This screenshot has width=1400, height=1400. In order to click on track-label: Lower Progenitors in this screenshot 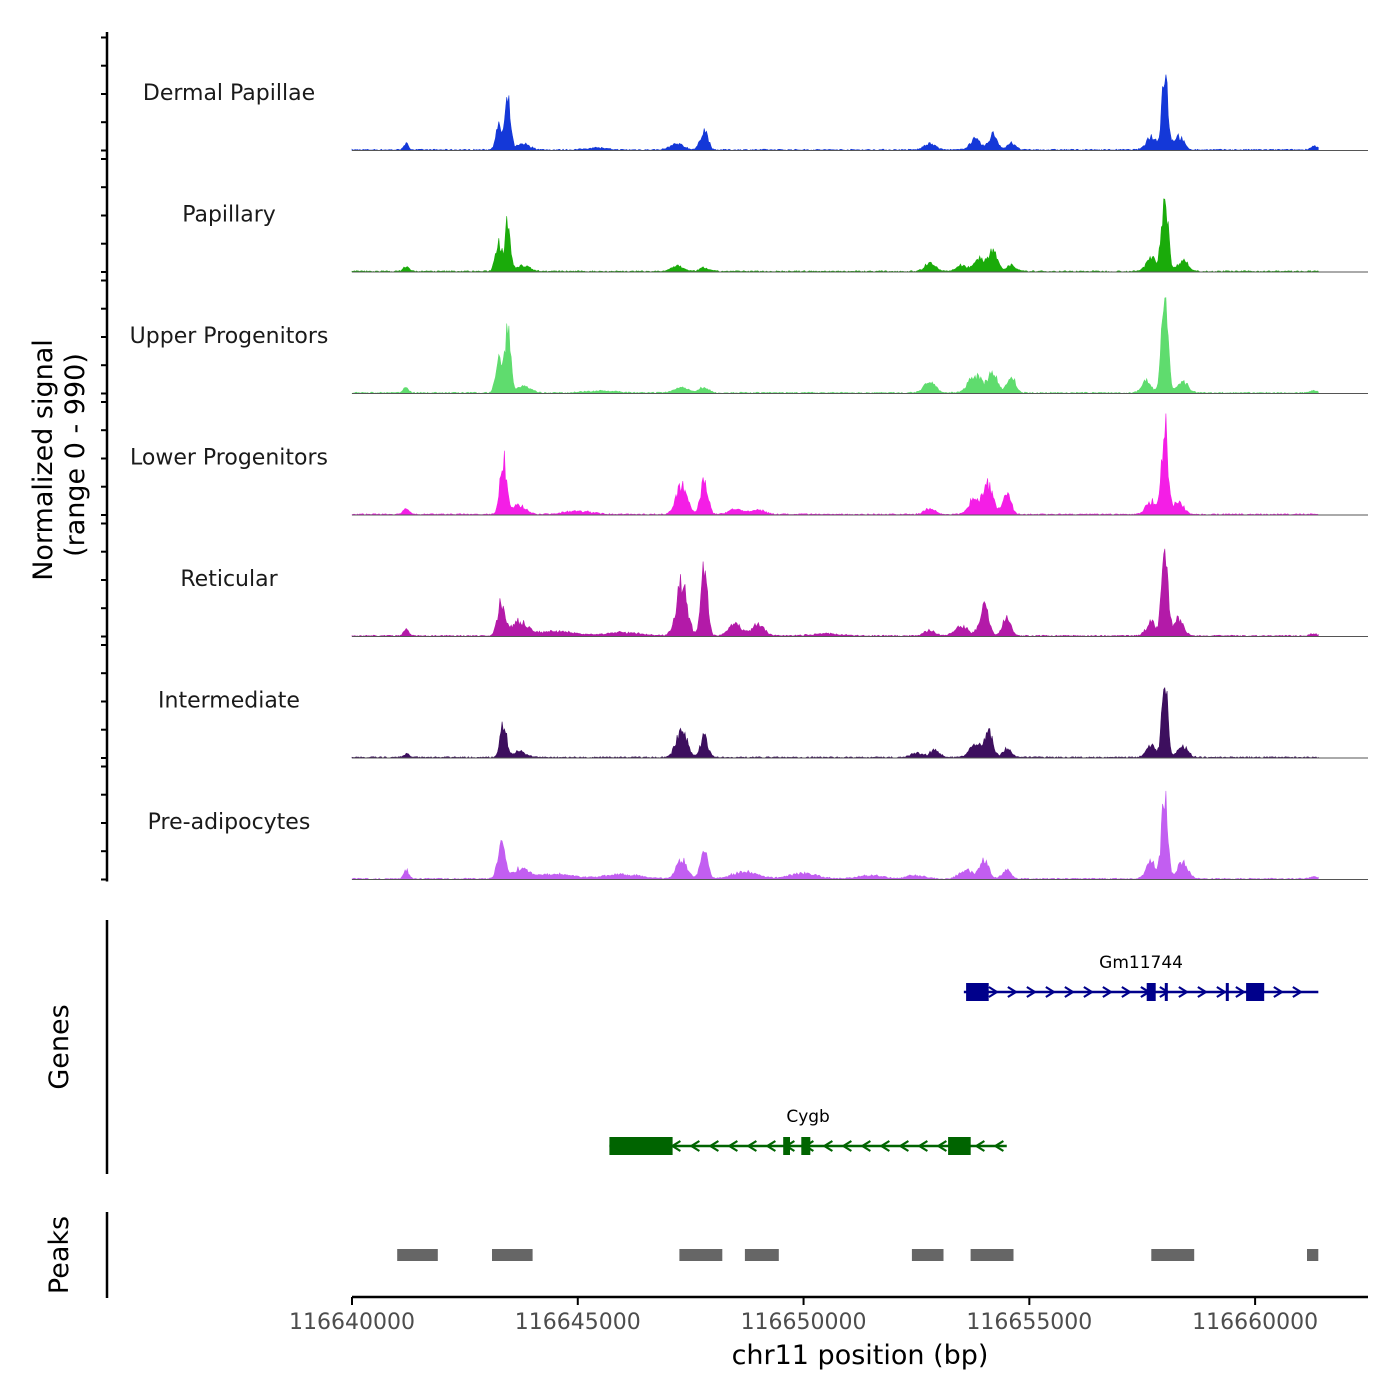, I will do `click(229, 458)`.